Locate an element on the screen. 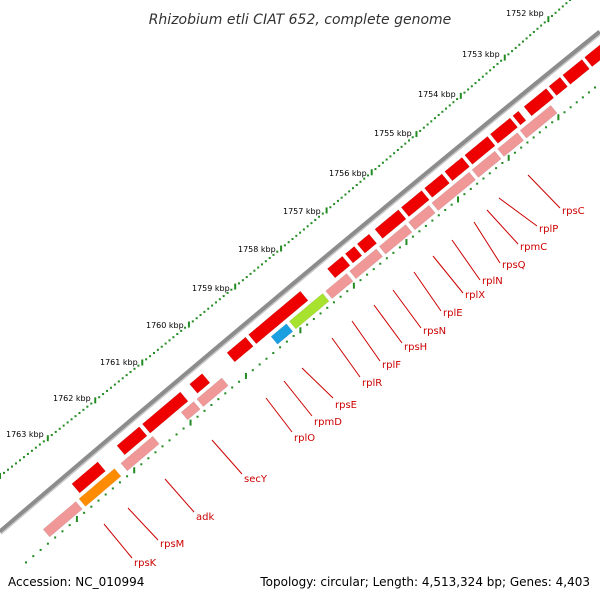 This screenshot has height=600, width=600. gene-label-rplP: rplP is located at coordinates (528, 216).